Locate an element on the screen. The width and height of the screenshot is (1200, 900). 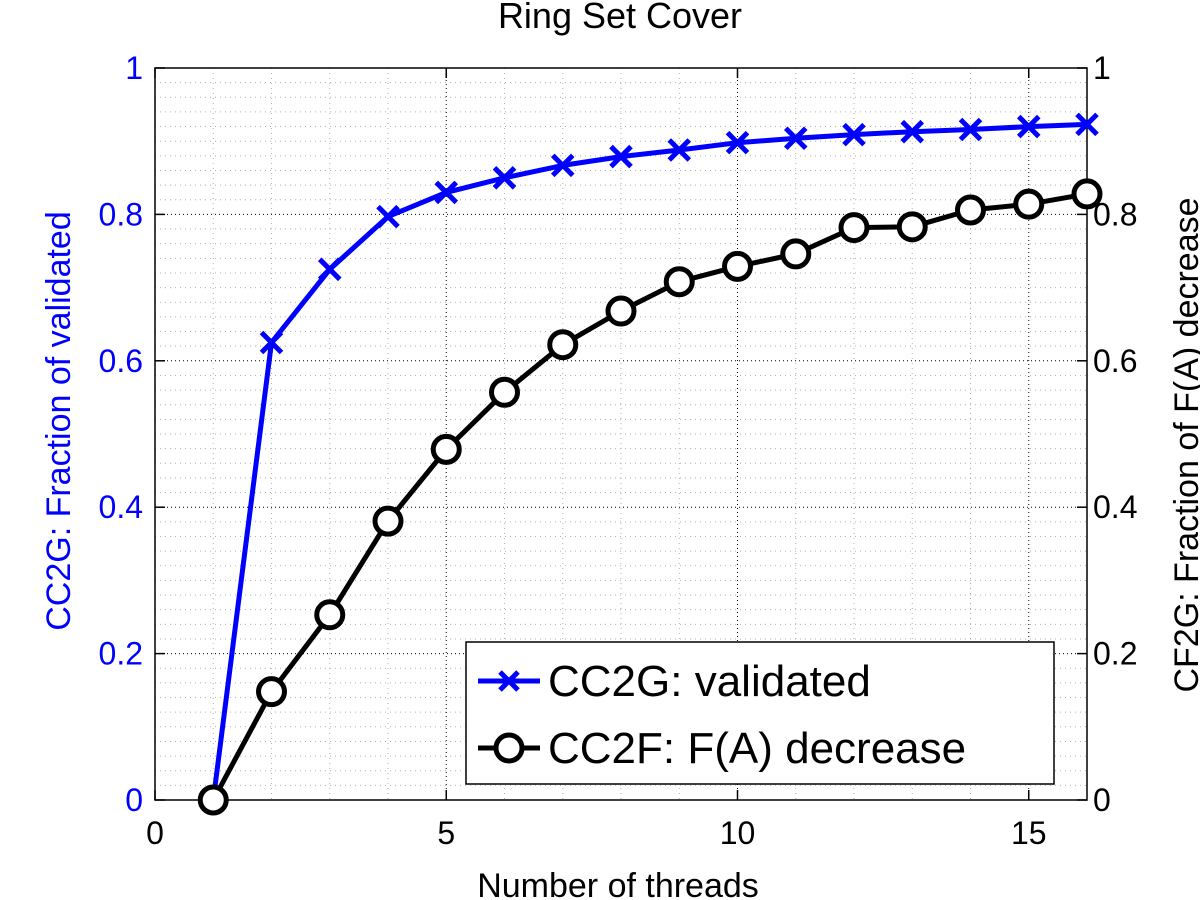
left-y-axis-label: CC2G: Fraction of validated is located at coordinates (59, 421).